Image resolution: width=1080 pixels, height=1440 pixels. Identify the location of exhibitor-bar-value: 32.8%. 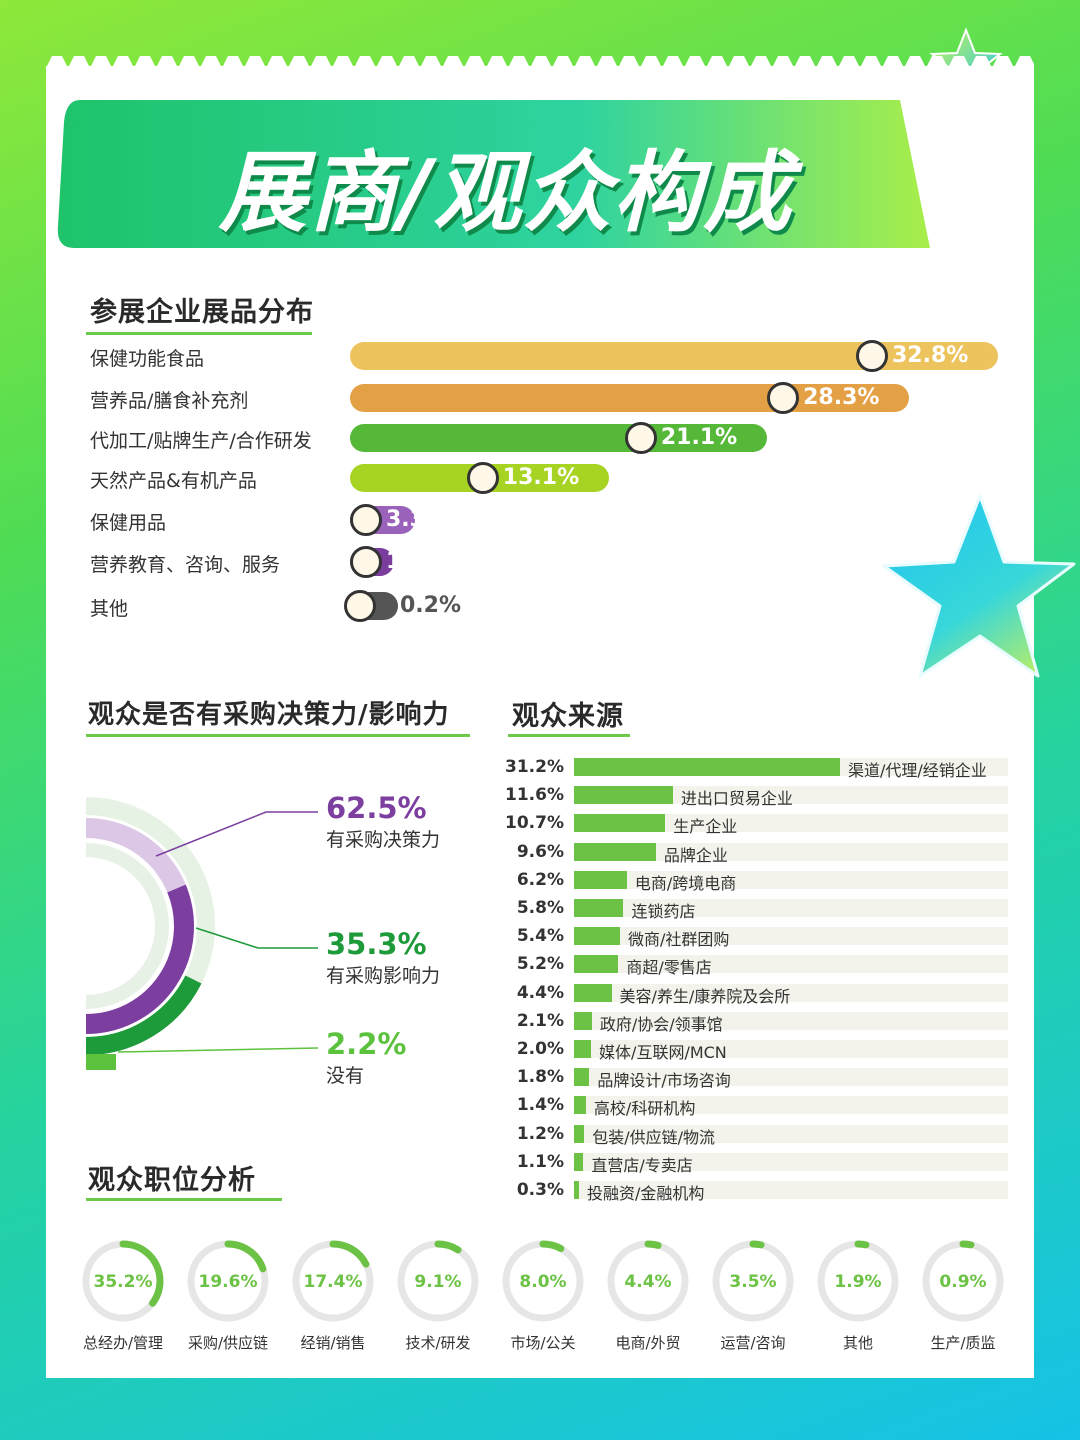
(930, 355).